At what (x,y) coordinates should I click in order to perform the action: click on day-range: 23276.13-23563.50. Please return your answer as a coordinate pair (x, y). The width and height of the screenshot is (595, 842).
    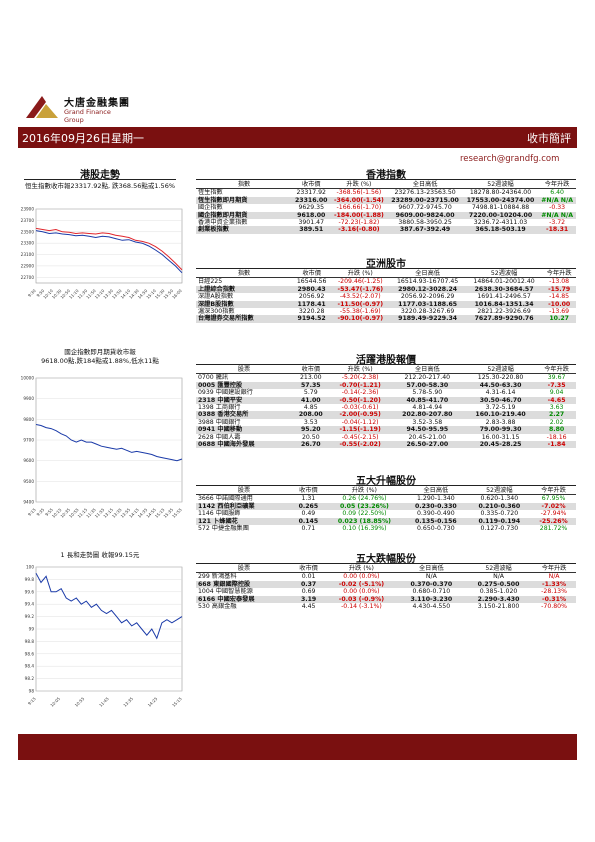
    Looking at the image, I should click on (425, 193).